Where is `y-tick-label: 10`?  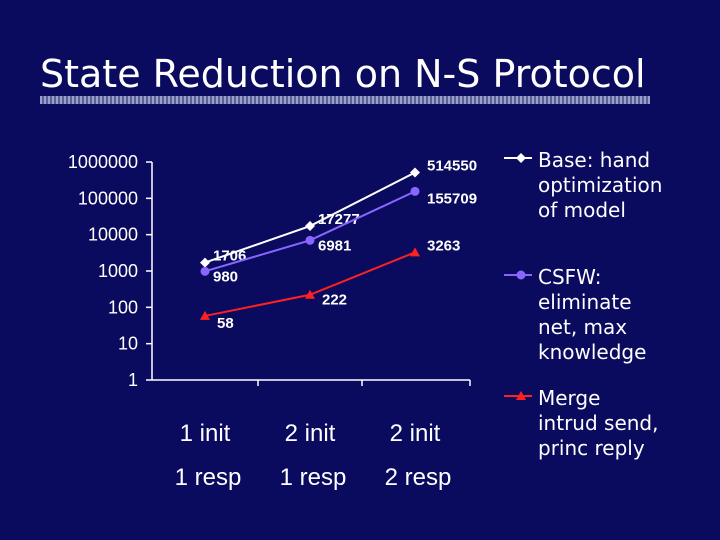
y-tick-label: 10 is located at coordinates (128, 344).